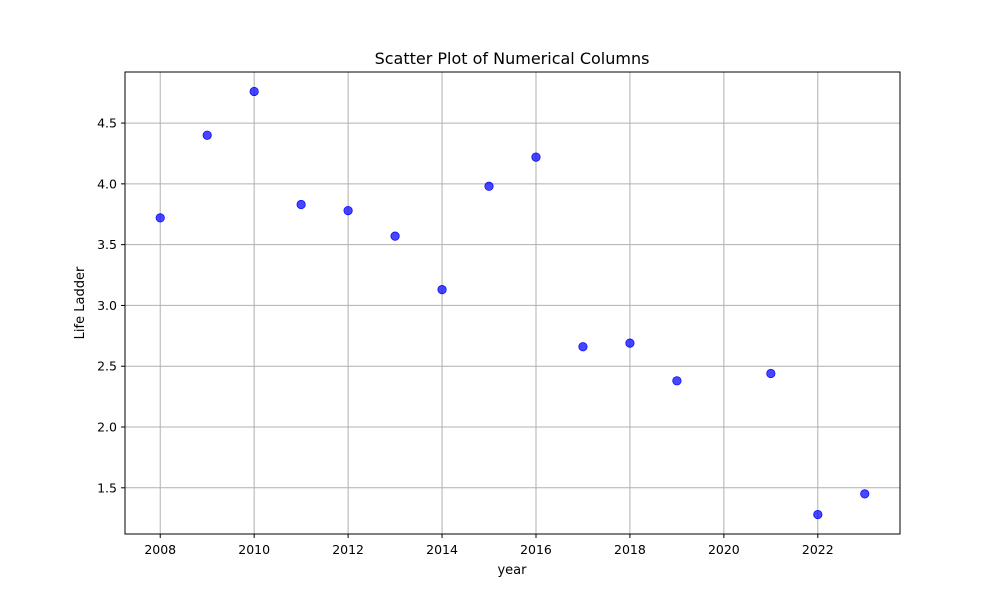 The height and width of the screenshot is (600, 1000). Describe the element at coordinates (160, 549) in the screenshot. I see `x-tick-label: 2008` at that location.